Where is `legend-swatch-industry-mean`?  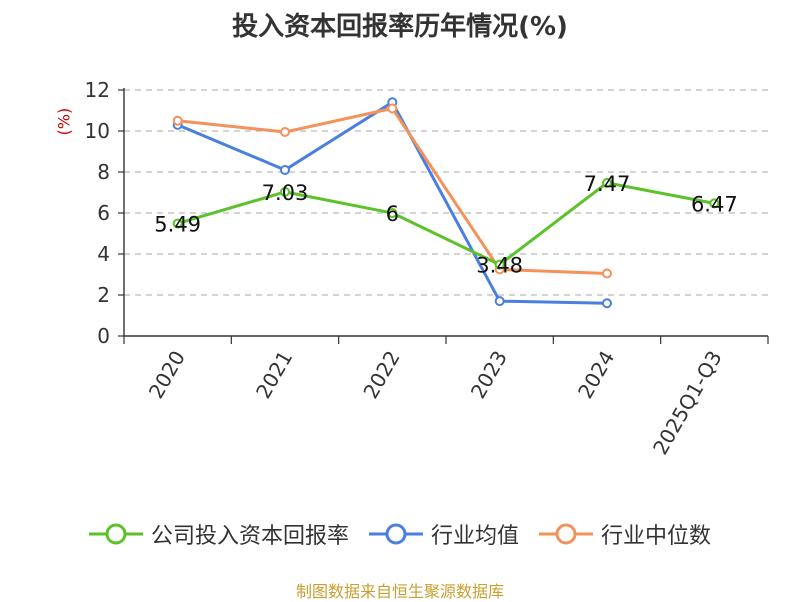
legend-swatch-industry-mean is located at coordinates (395, 534).